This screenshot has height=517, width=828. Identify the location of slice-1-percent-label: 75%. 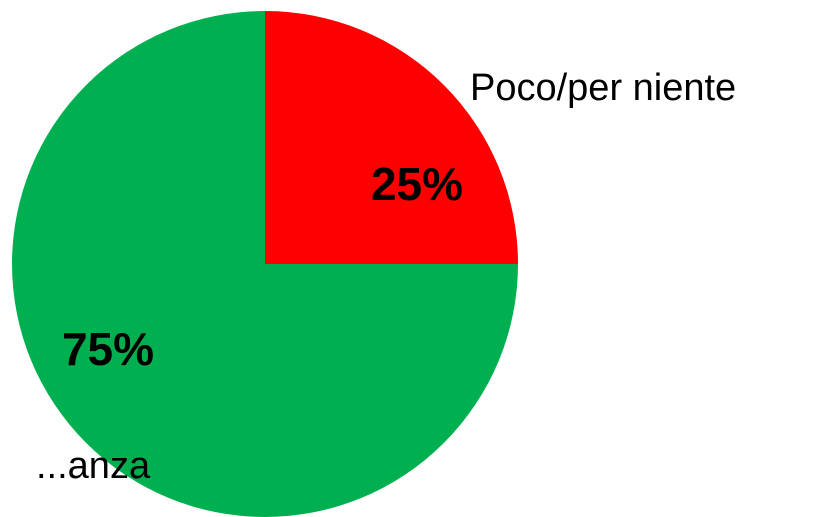
(108, 349).